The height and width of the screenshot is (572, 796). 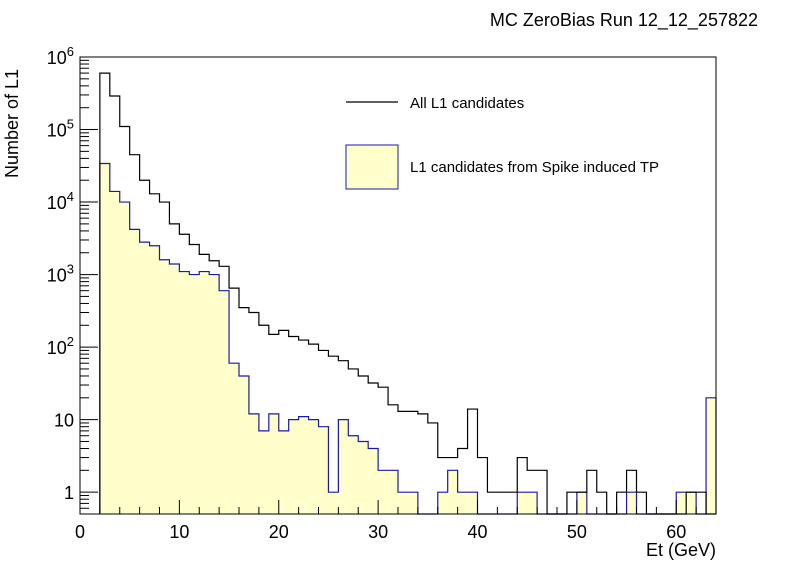 What do you see at coordinates (534, 167) in the screenshot?
I see `legend-label-spike-candidates: L1 candidates from Spike induced TP` at bounding box center [534, 167].